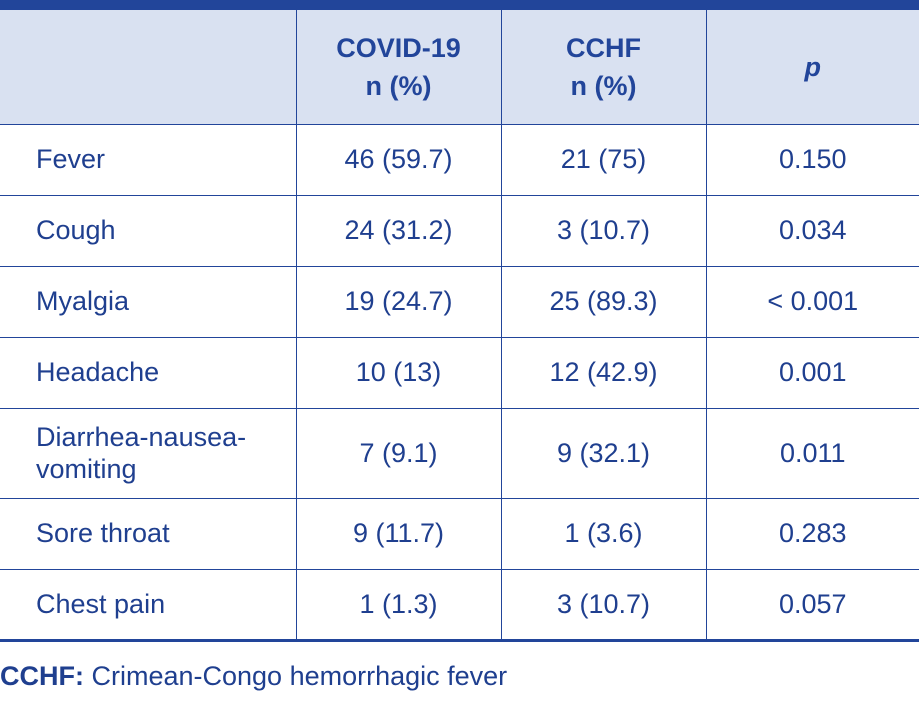  What do you see at coordinates (148, 230) in the screenshot?
I see `symptom-cell: Cough` at bounding box center [148, 230].